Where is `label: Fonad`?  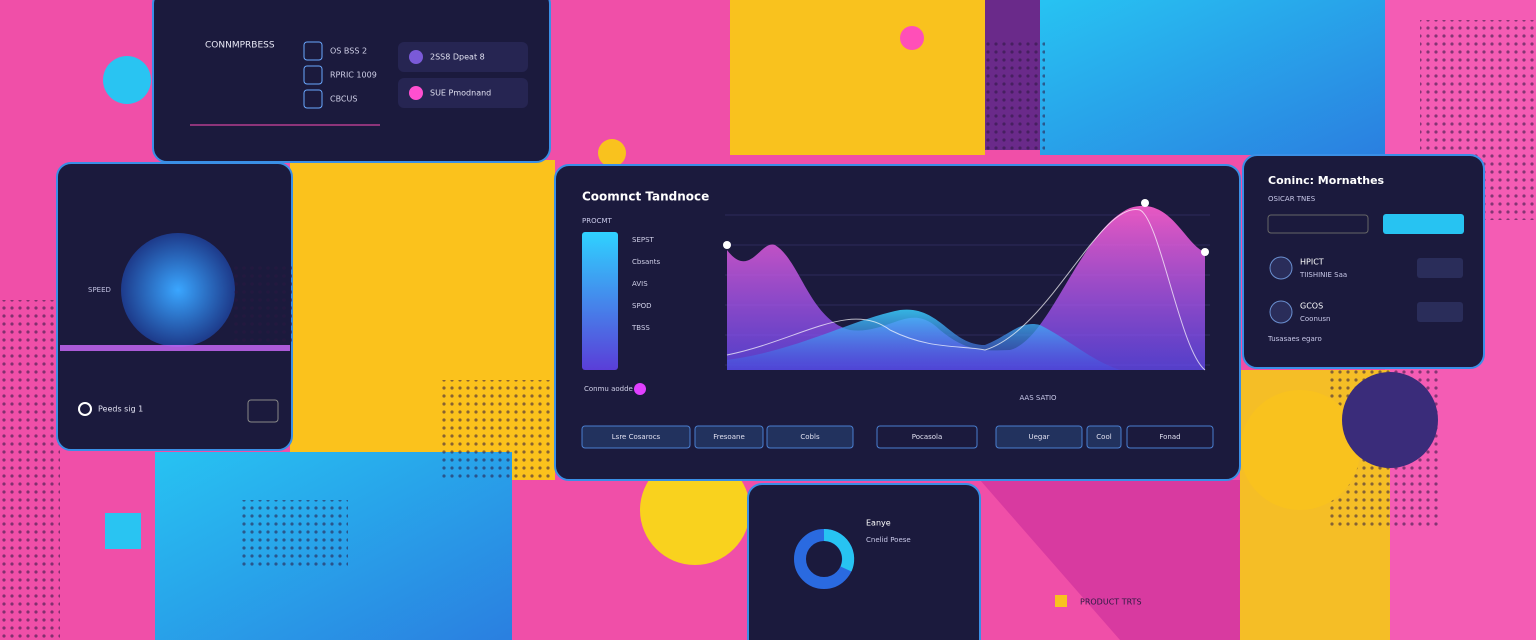
label: Fonad is located at coordinates (1169, 437).